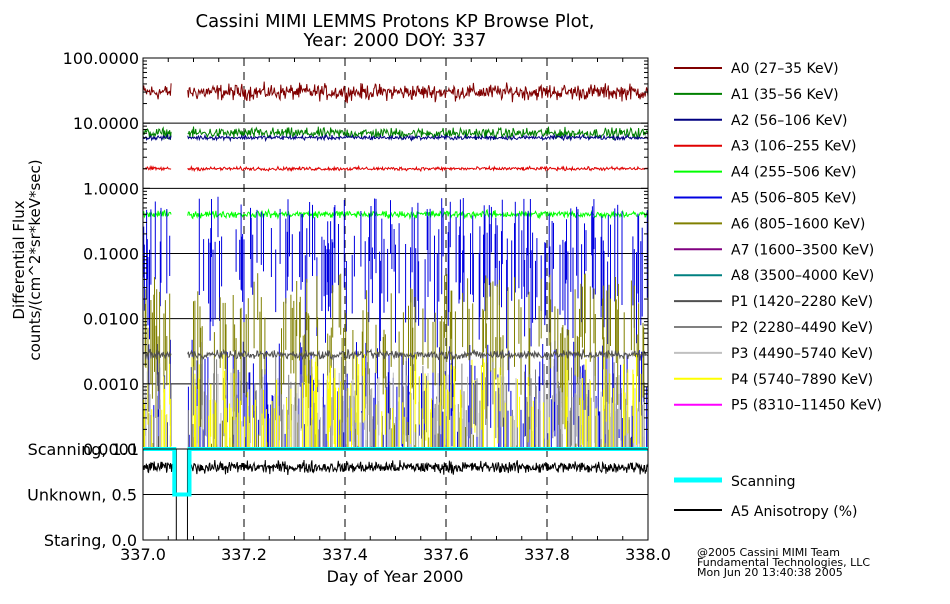 The height and width of the screenshot is (604, 950). I want to click on y-tick-label: 0.0001, so click(111, 449).